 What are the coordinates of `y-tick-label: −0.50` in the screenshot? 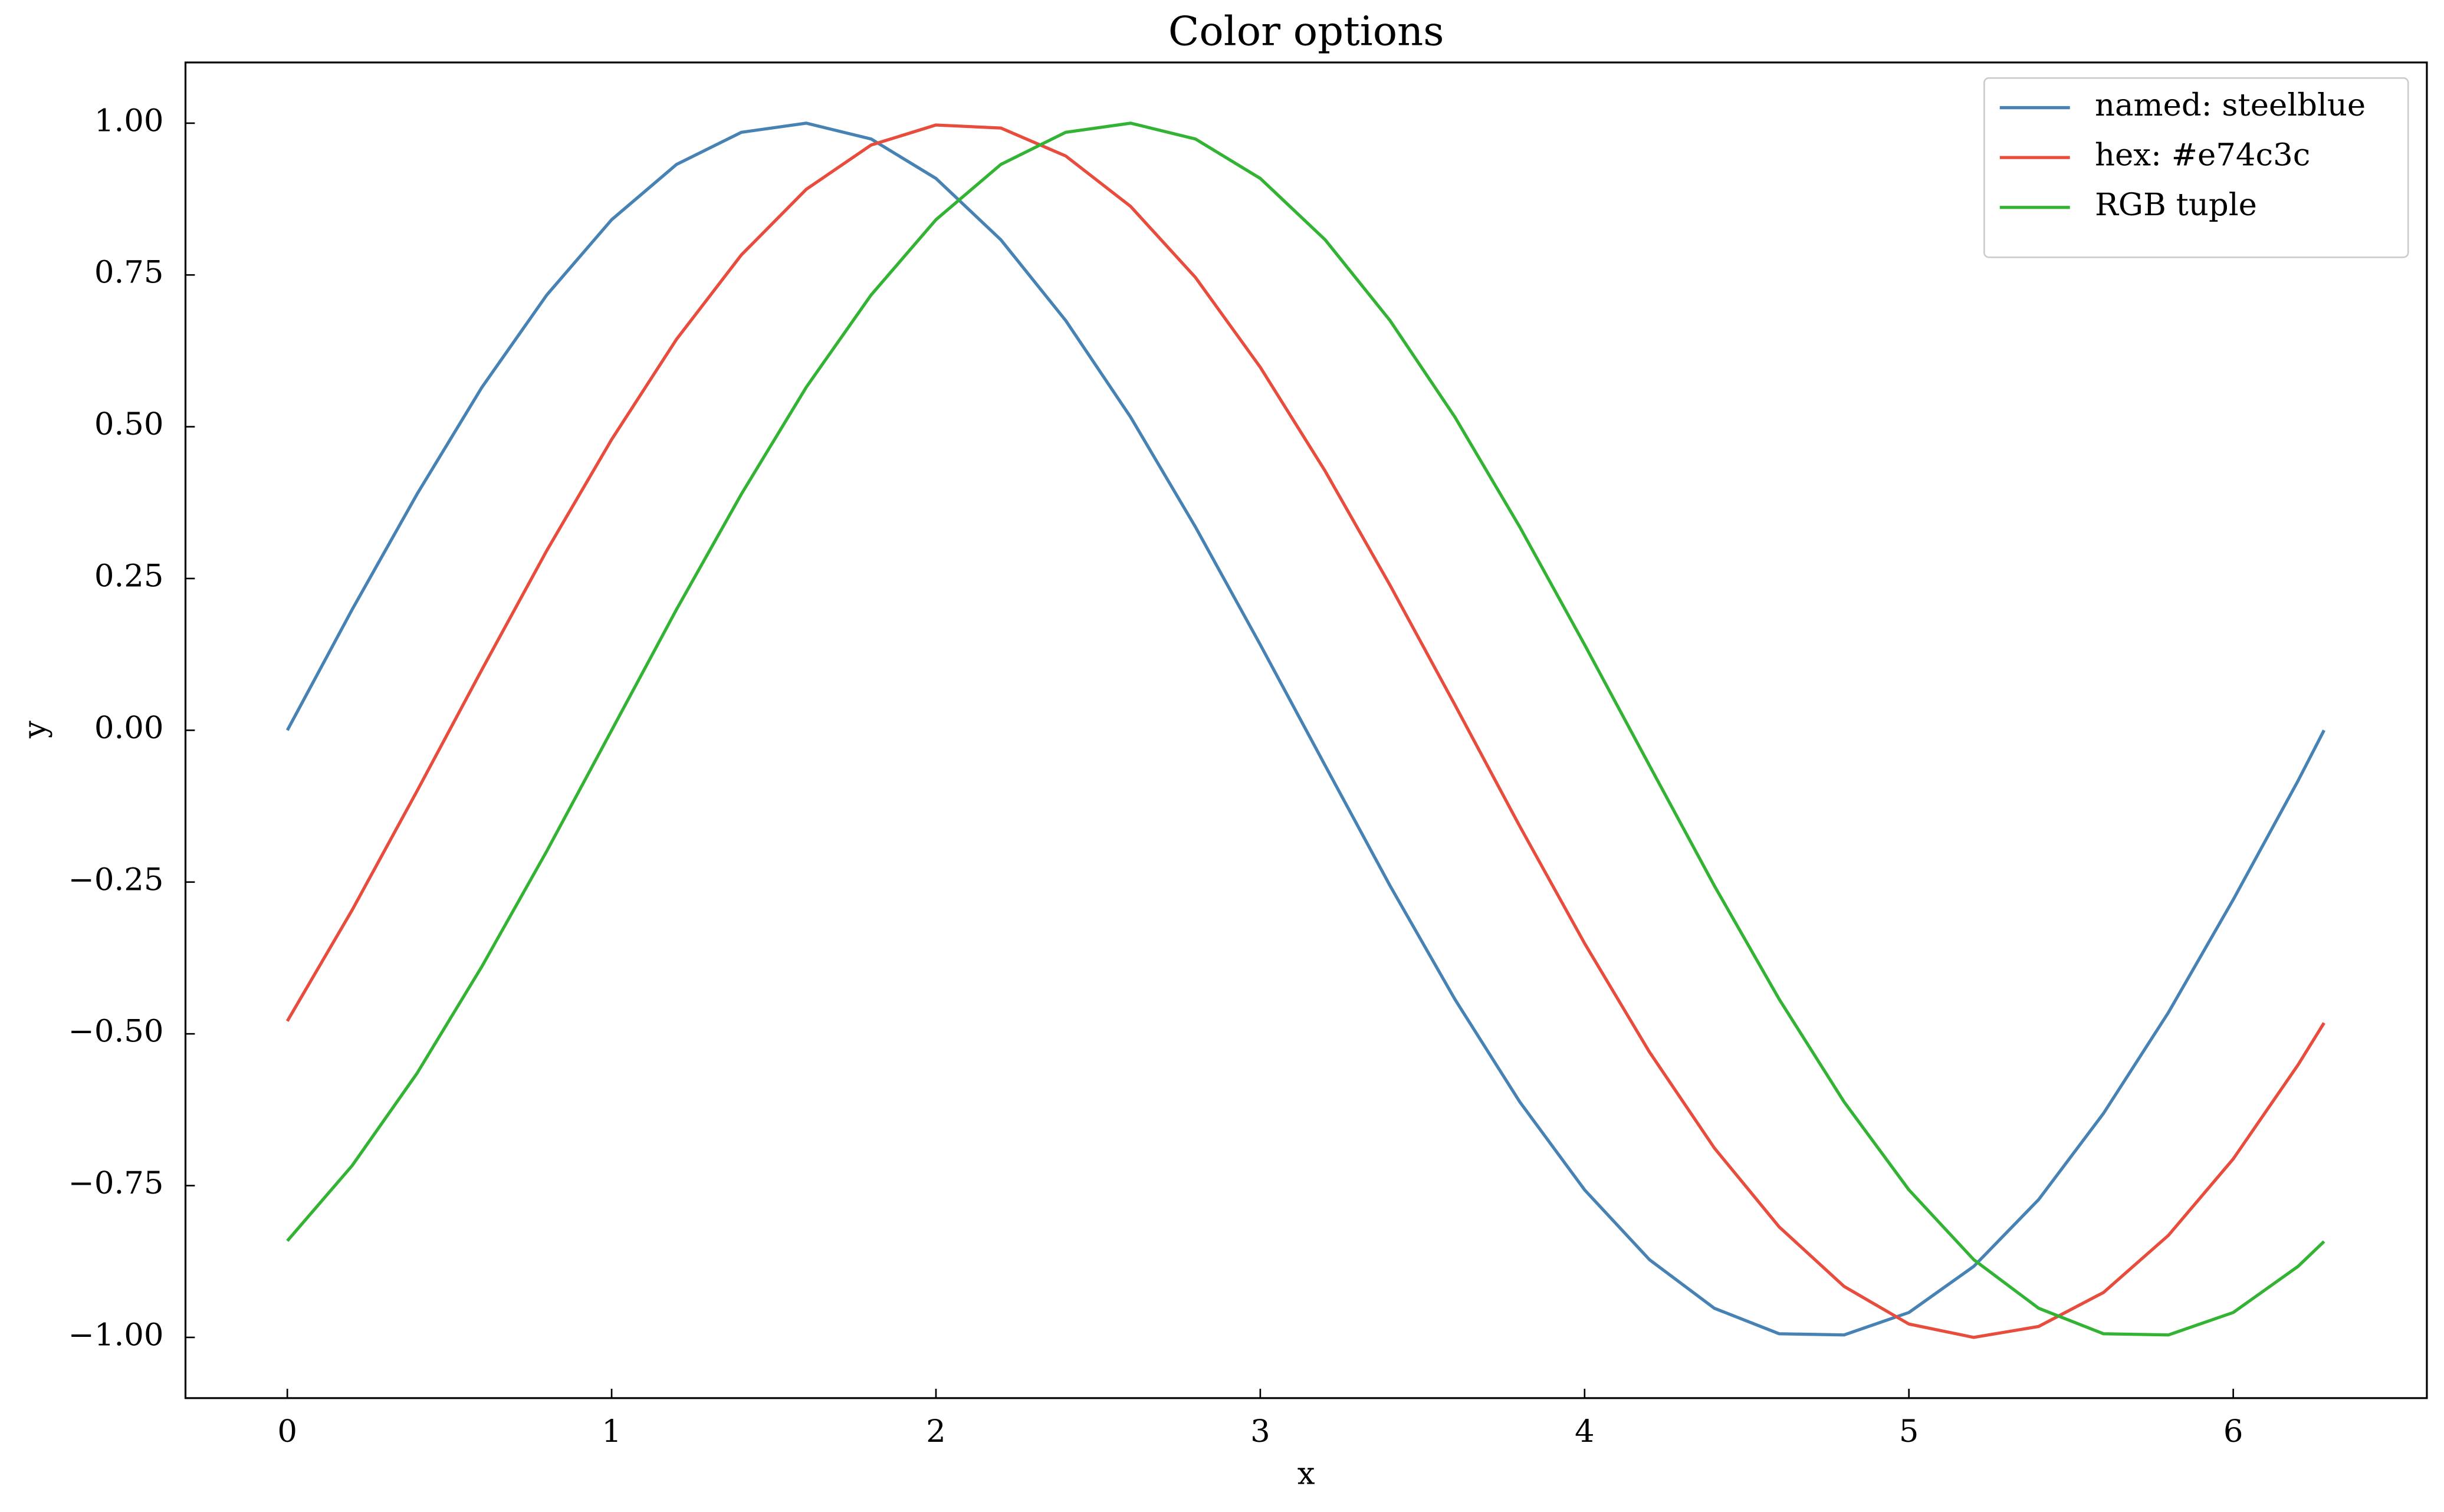 It's located at (116, 1032).